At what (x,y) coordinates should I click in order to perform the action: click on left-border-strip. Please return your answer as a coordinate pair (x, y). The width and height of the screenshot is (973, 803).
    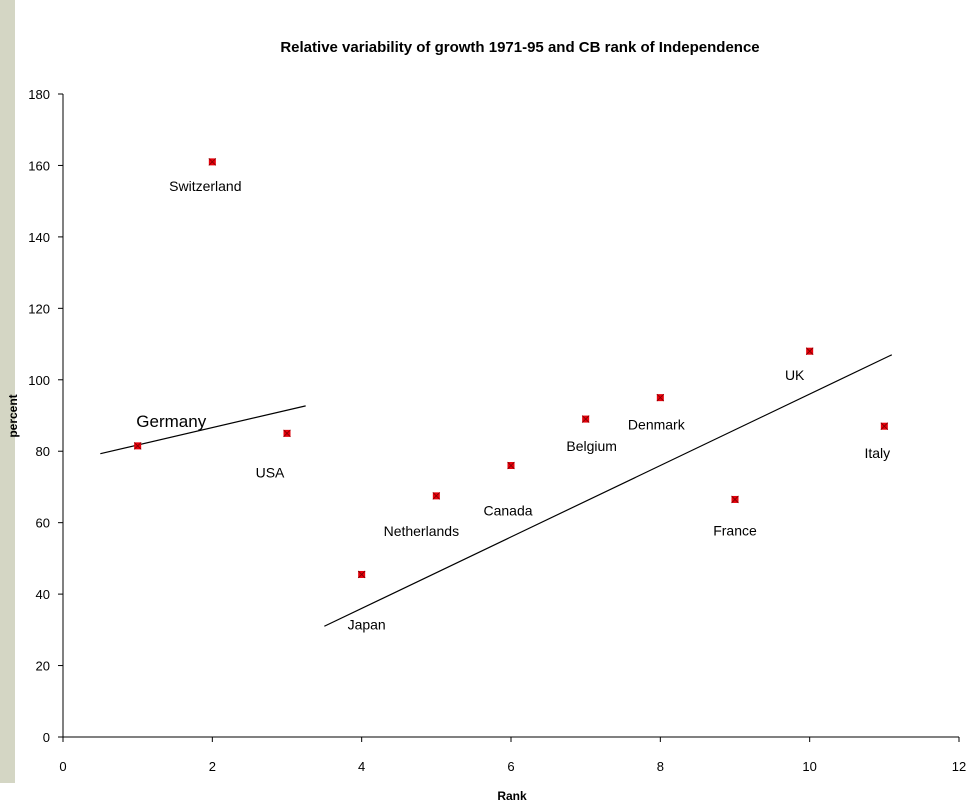
    Looking at the image, I should click on (7, 391).